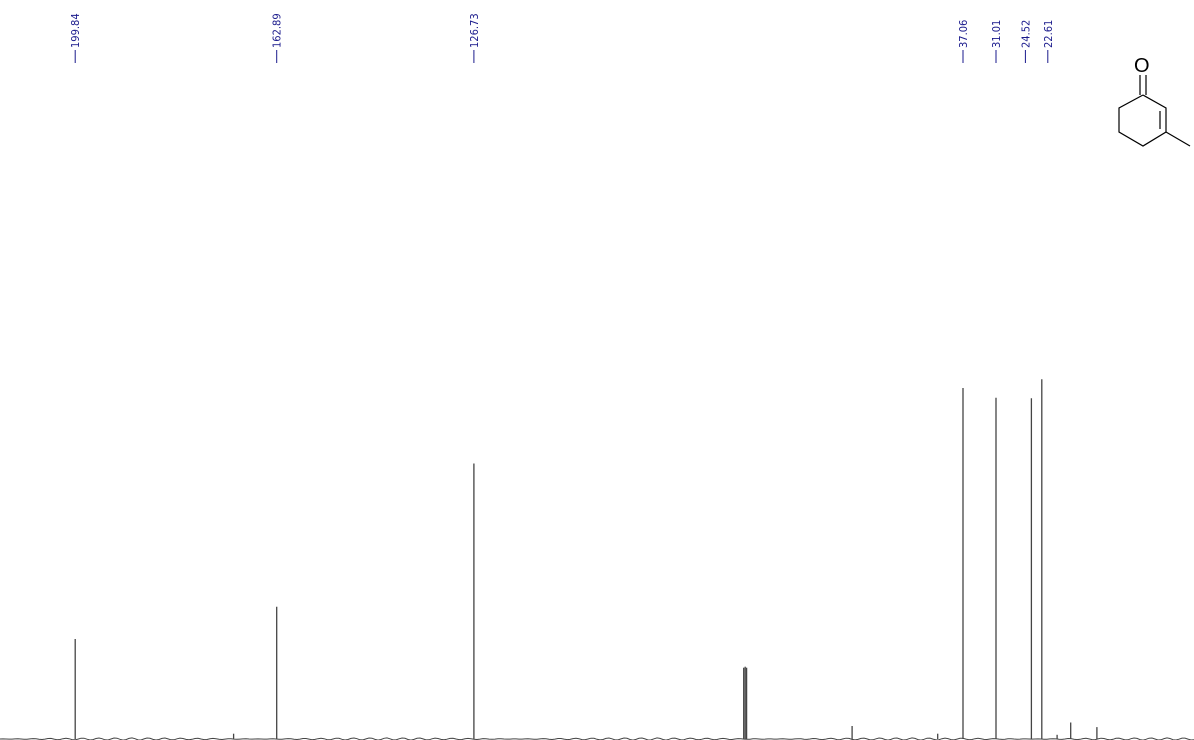 The width and height of the screenshot is (1194, 740). Describe the element at coordinates (474, 30) in the screenshot. I see `peak-label-text: 126.73` at that location.